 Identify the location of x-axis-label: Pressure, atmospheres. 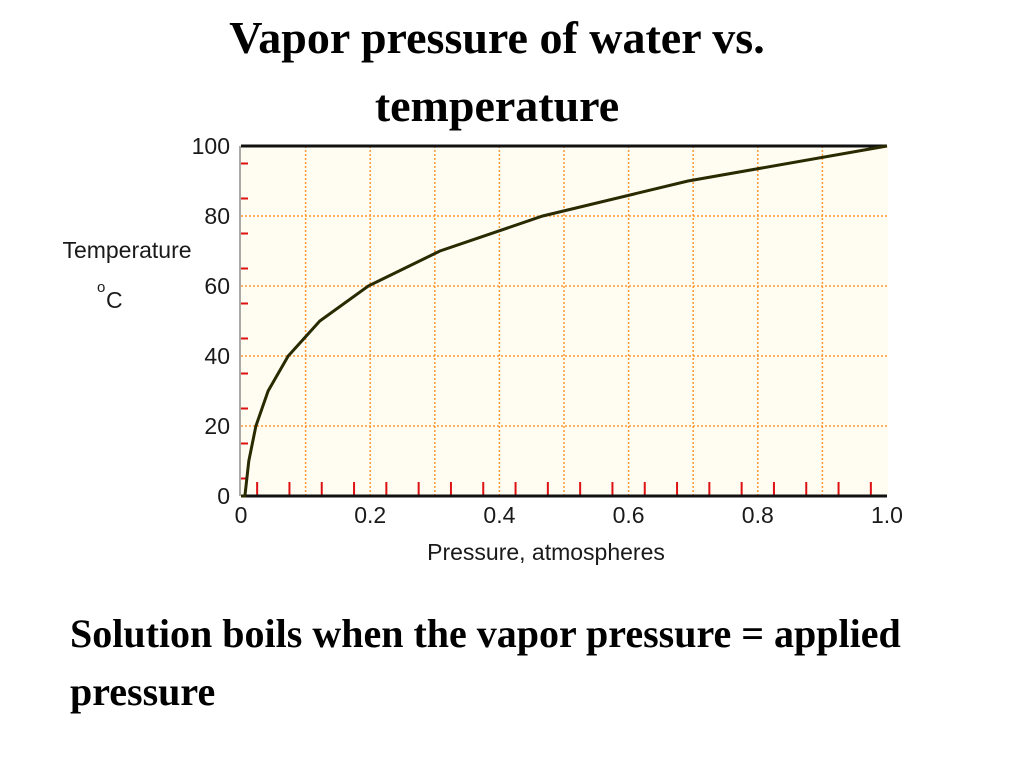
(546, 552).